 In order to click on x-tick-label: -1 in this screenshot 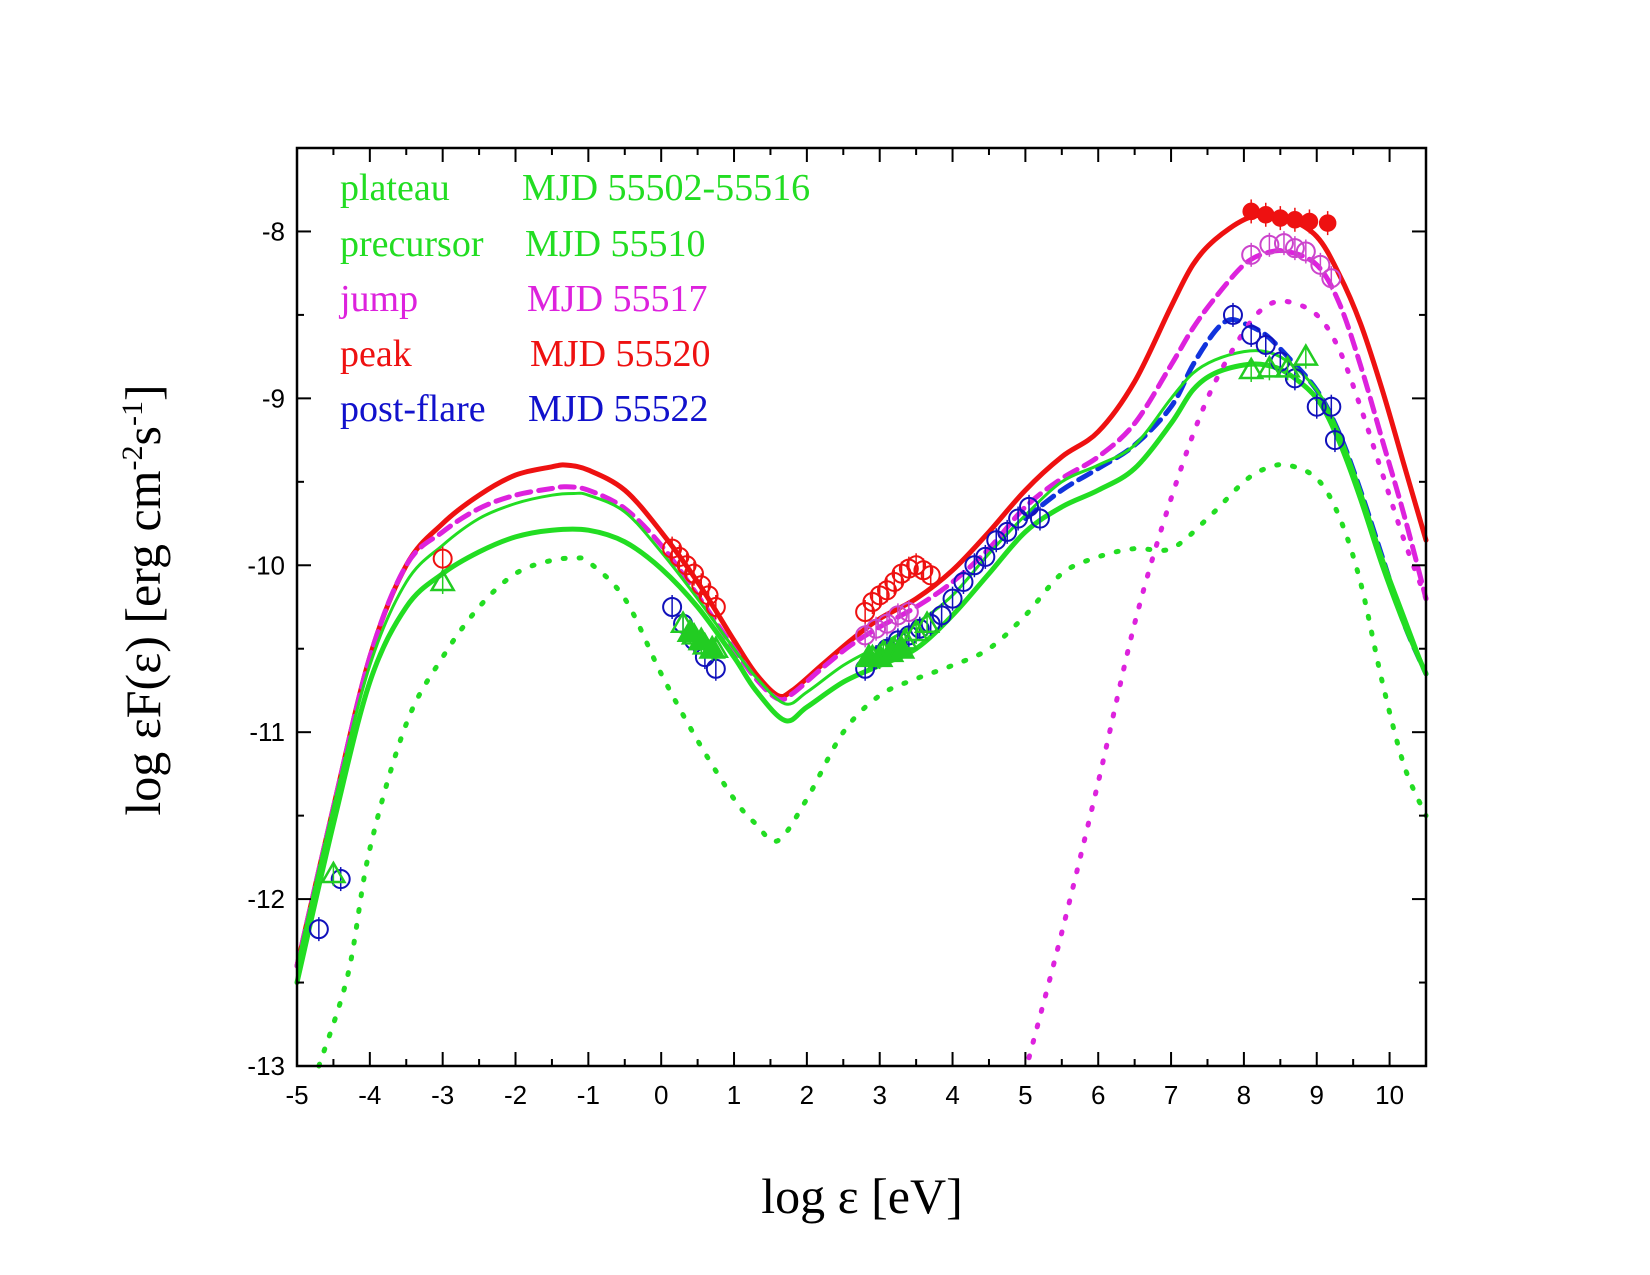, I will do `click(588, 1095)`.